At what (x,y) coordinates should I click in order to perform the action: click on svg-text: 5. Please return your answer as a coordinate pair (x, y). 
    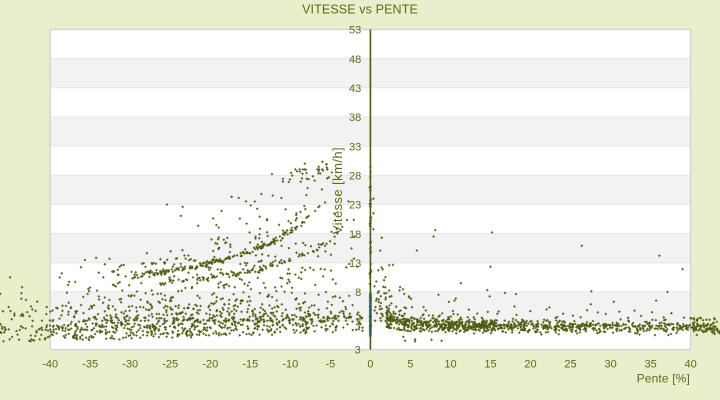
    Looking at the image, I should click on (410, 365).